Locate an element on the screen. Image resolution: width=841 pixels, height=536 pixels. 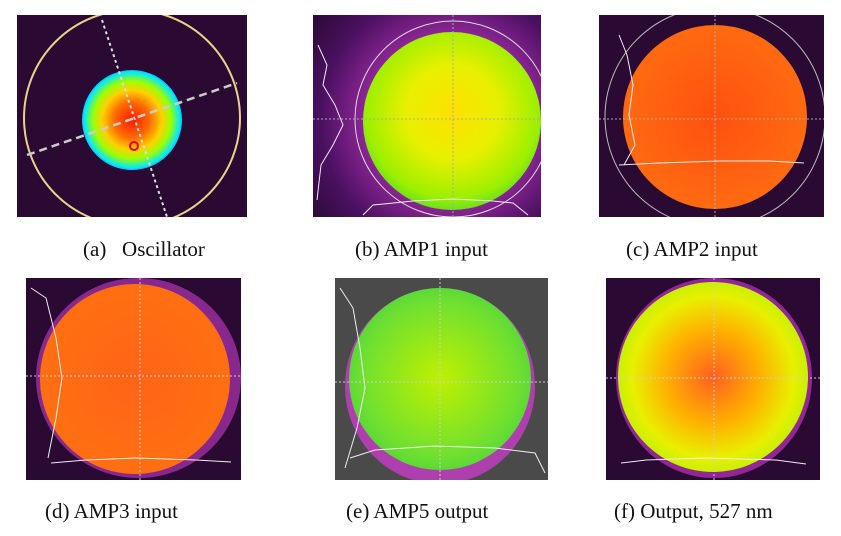
caption-e: (e) AMP5 output is located at coordinates (417, 511).